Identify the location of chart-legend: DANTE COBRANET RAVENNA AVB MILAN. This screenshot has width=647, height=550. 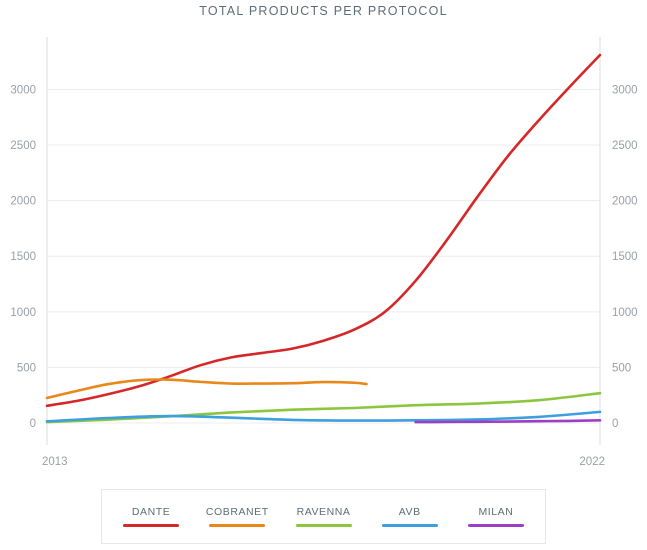
(323, 516).